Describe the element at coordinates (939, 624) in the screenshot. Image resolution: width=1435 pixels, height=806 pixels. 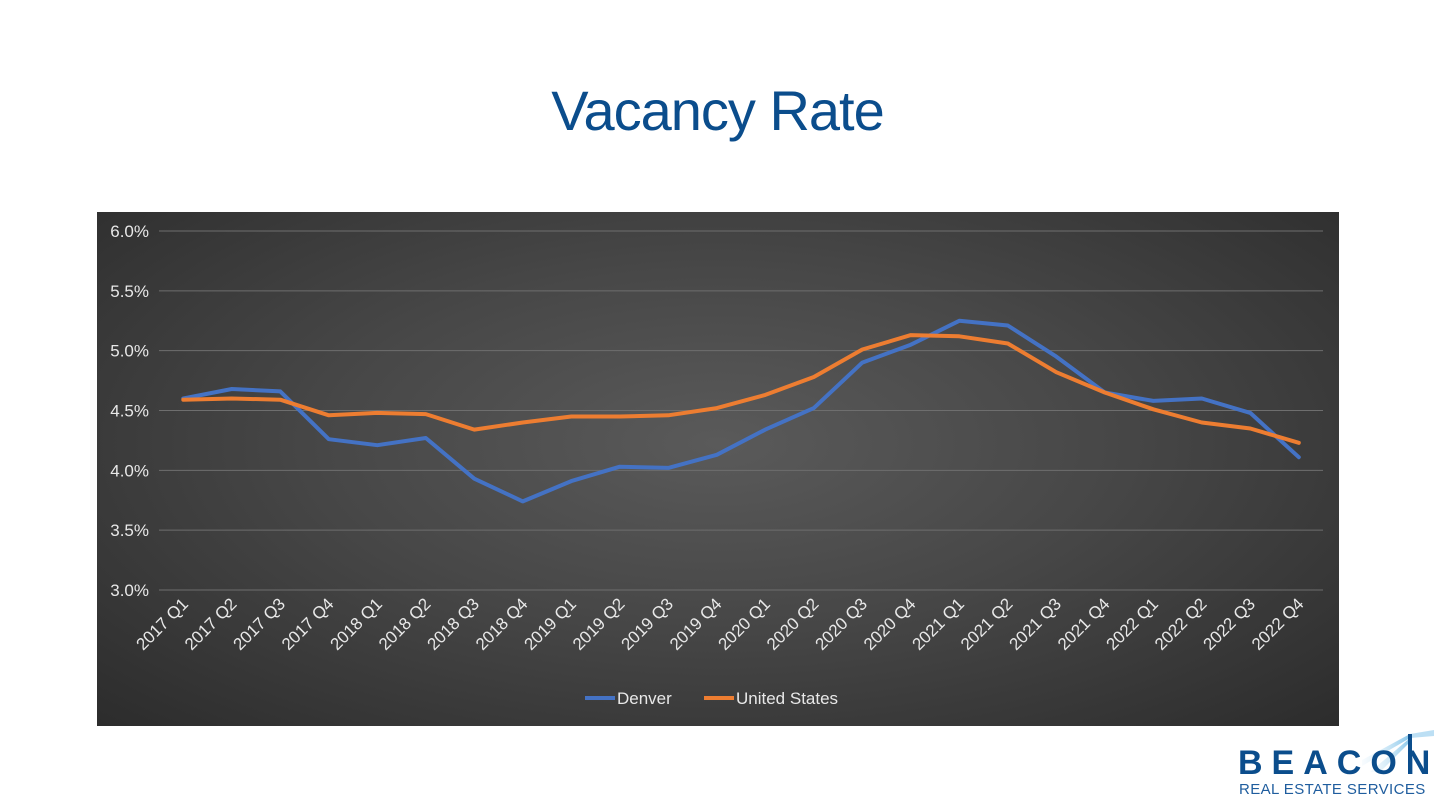
I see `x-tick-label: 2021 Q1` at that location.